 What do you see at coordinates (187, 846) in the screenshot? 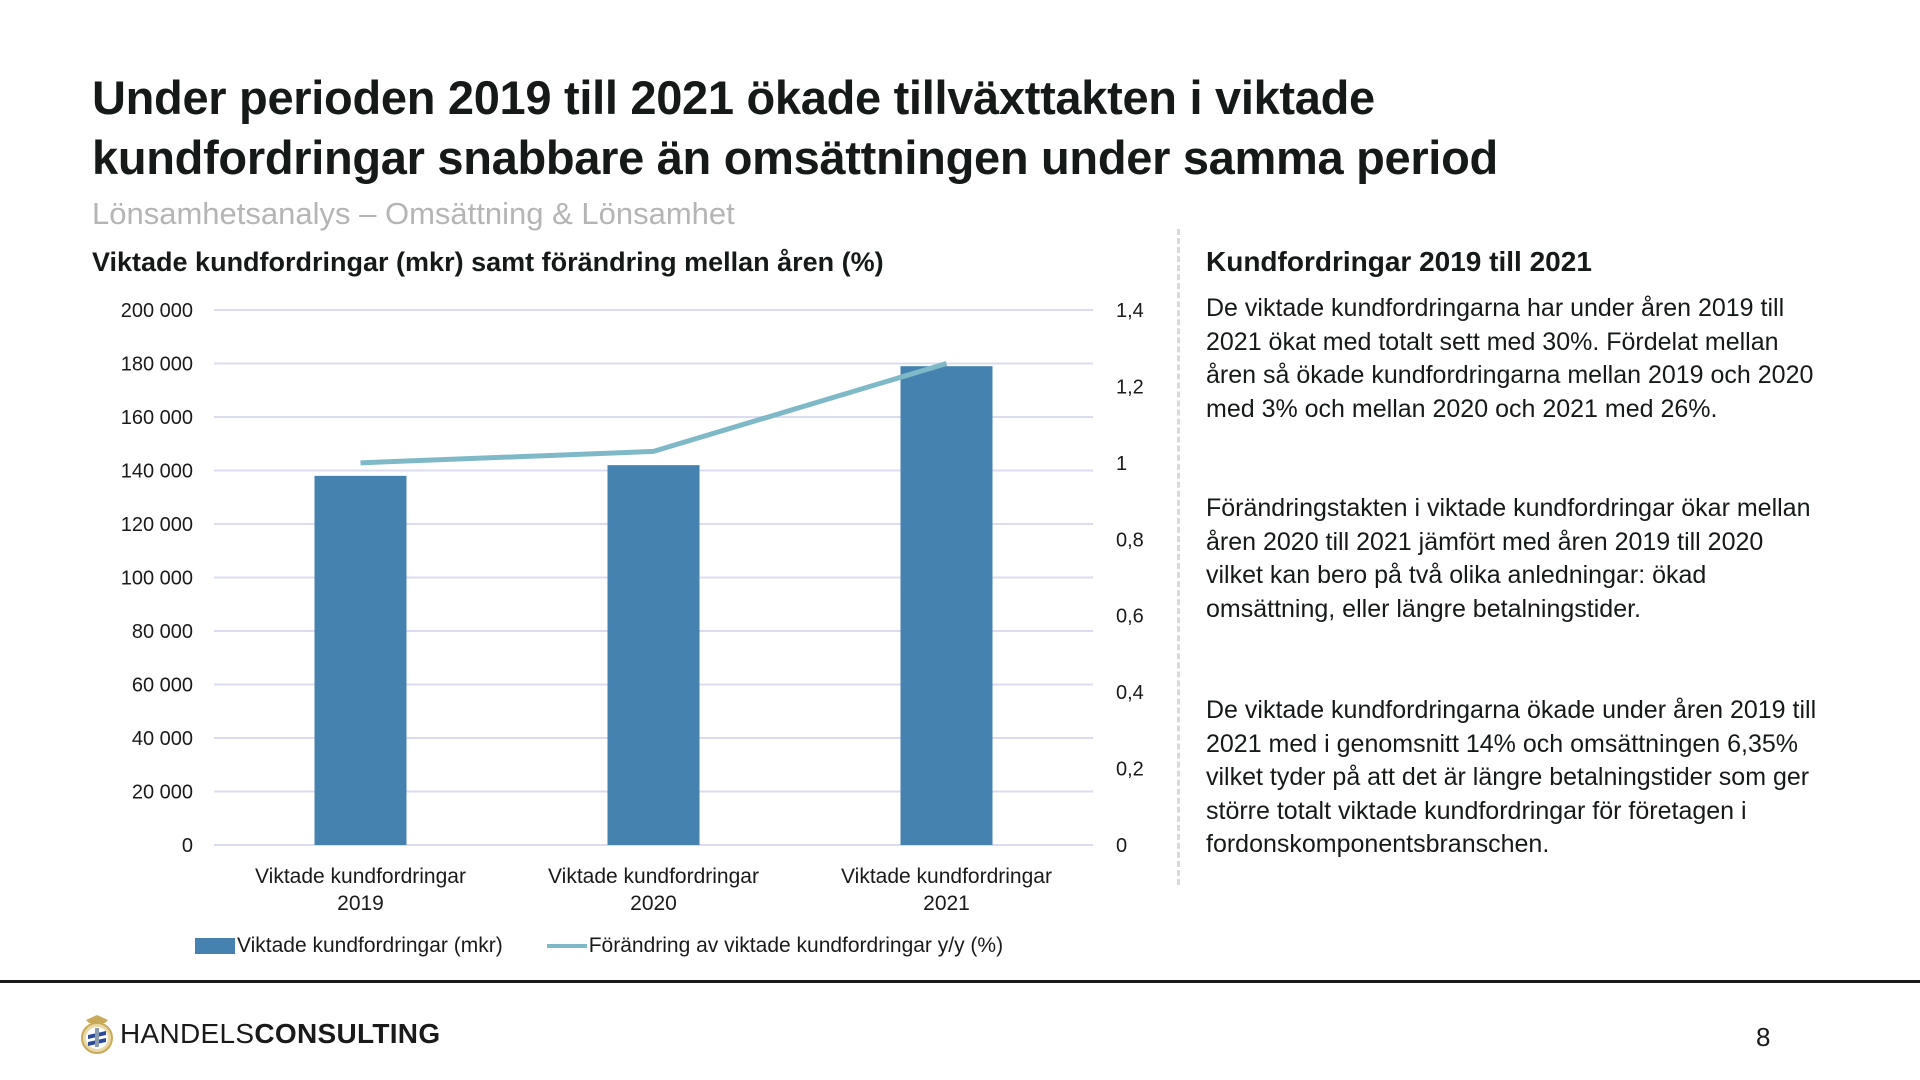
I see `left-axis-tick-label: 0` at bounding box center [187, 846].